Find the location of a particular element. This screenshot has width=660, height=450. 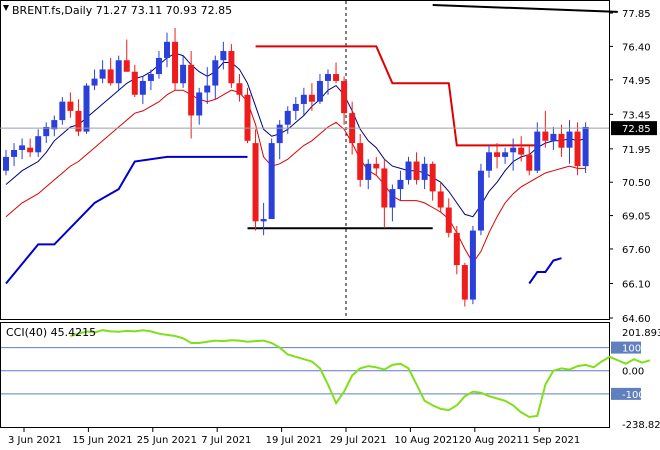

last-price-tag is located at coordinates (634, 128).